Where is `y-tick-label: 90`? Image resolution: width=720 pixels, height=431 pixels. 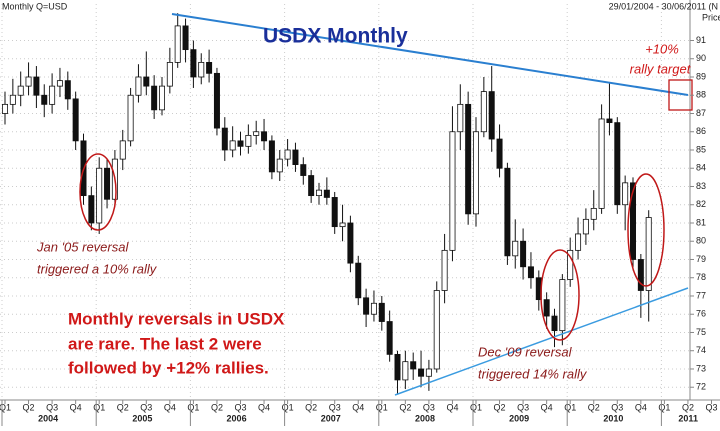
y-tick-label: 90 is located at coordinates (701, 58).